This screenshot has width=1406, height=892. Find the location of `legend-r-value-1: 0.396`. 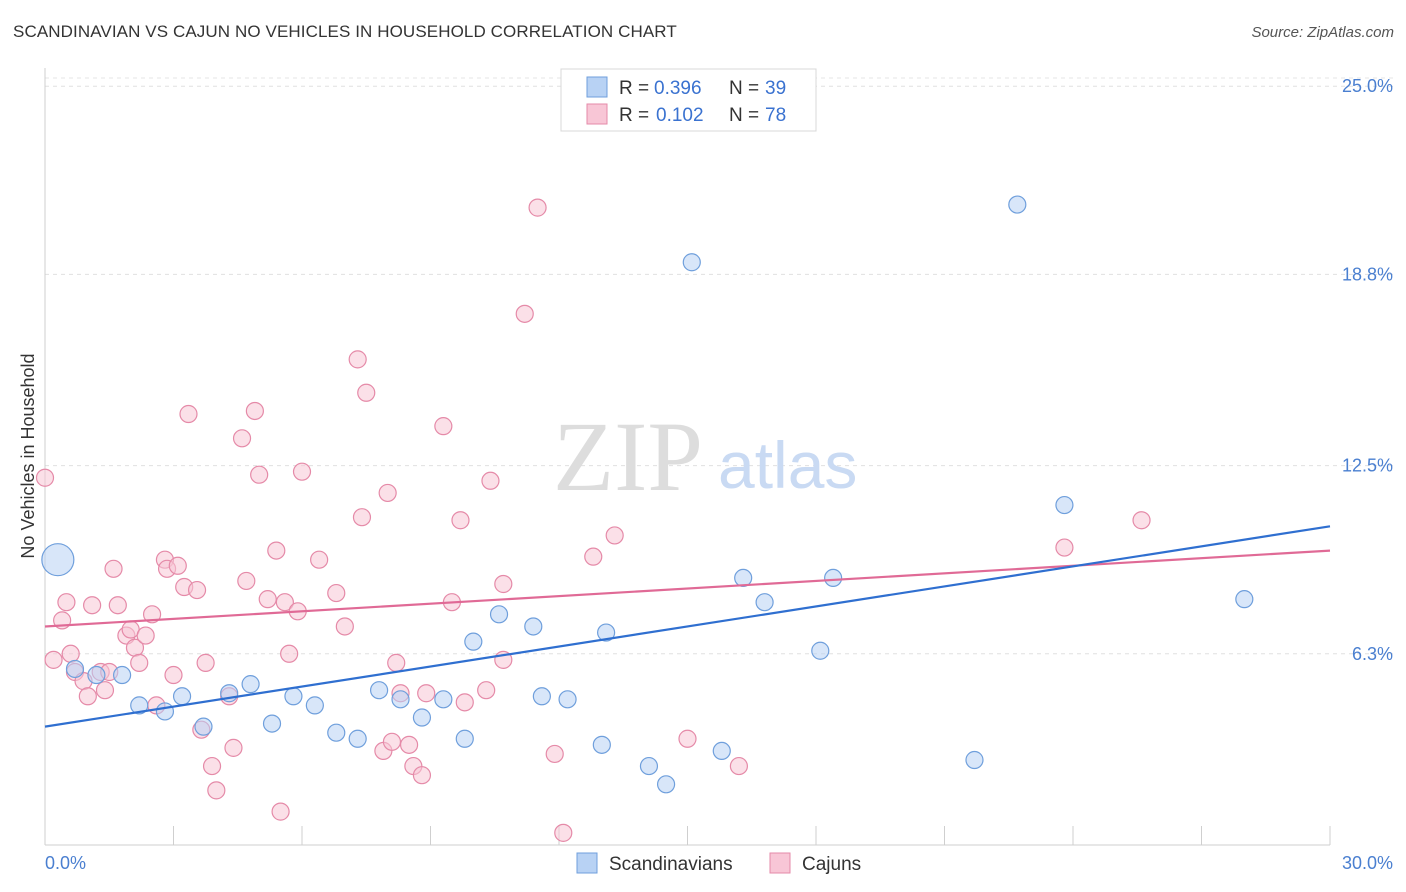

legend-r-value-1: 0.396 is located at coordinates (678, 88).